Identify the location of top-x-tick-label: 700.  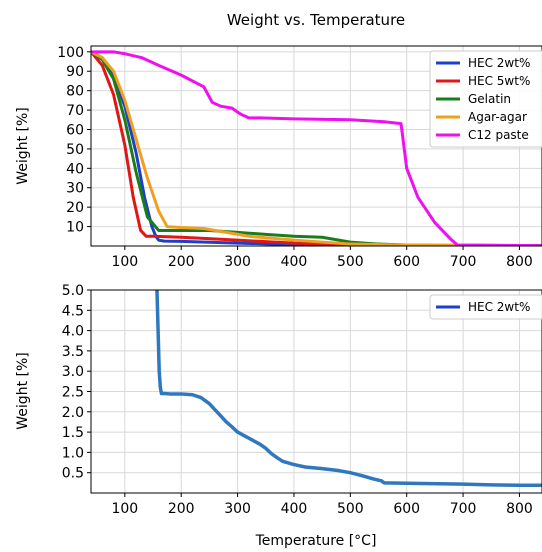
(463, 262).